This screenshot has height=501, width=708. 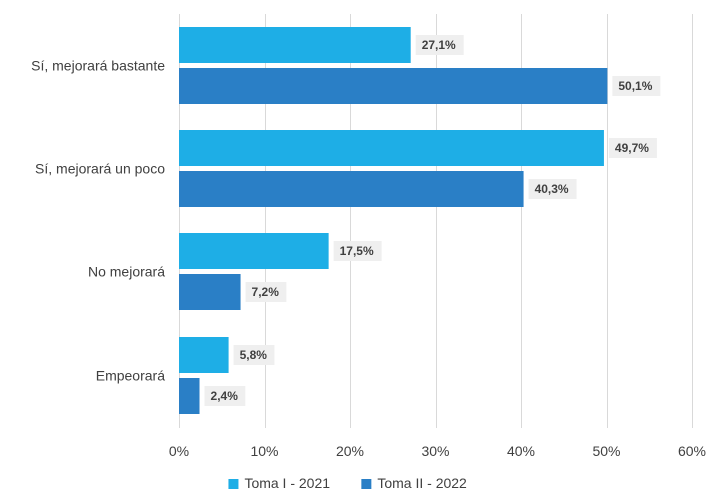 I want to click on data-label-s1-c3: 2,4%, so click(x=225, y=396).